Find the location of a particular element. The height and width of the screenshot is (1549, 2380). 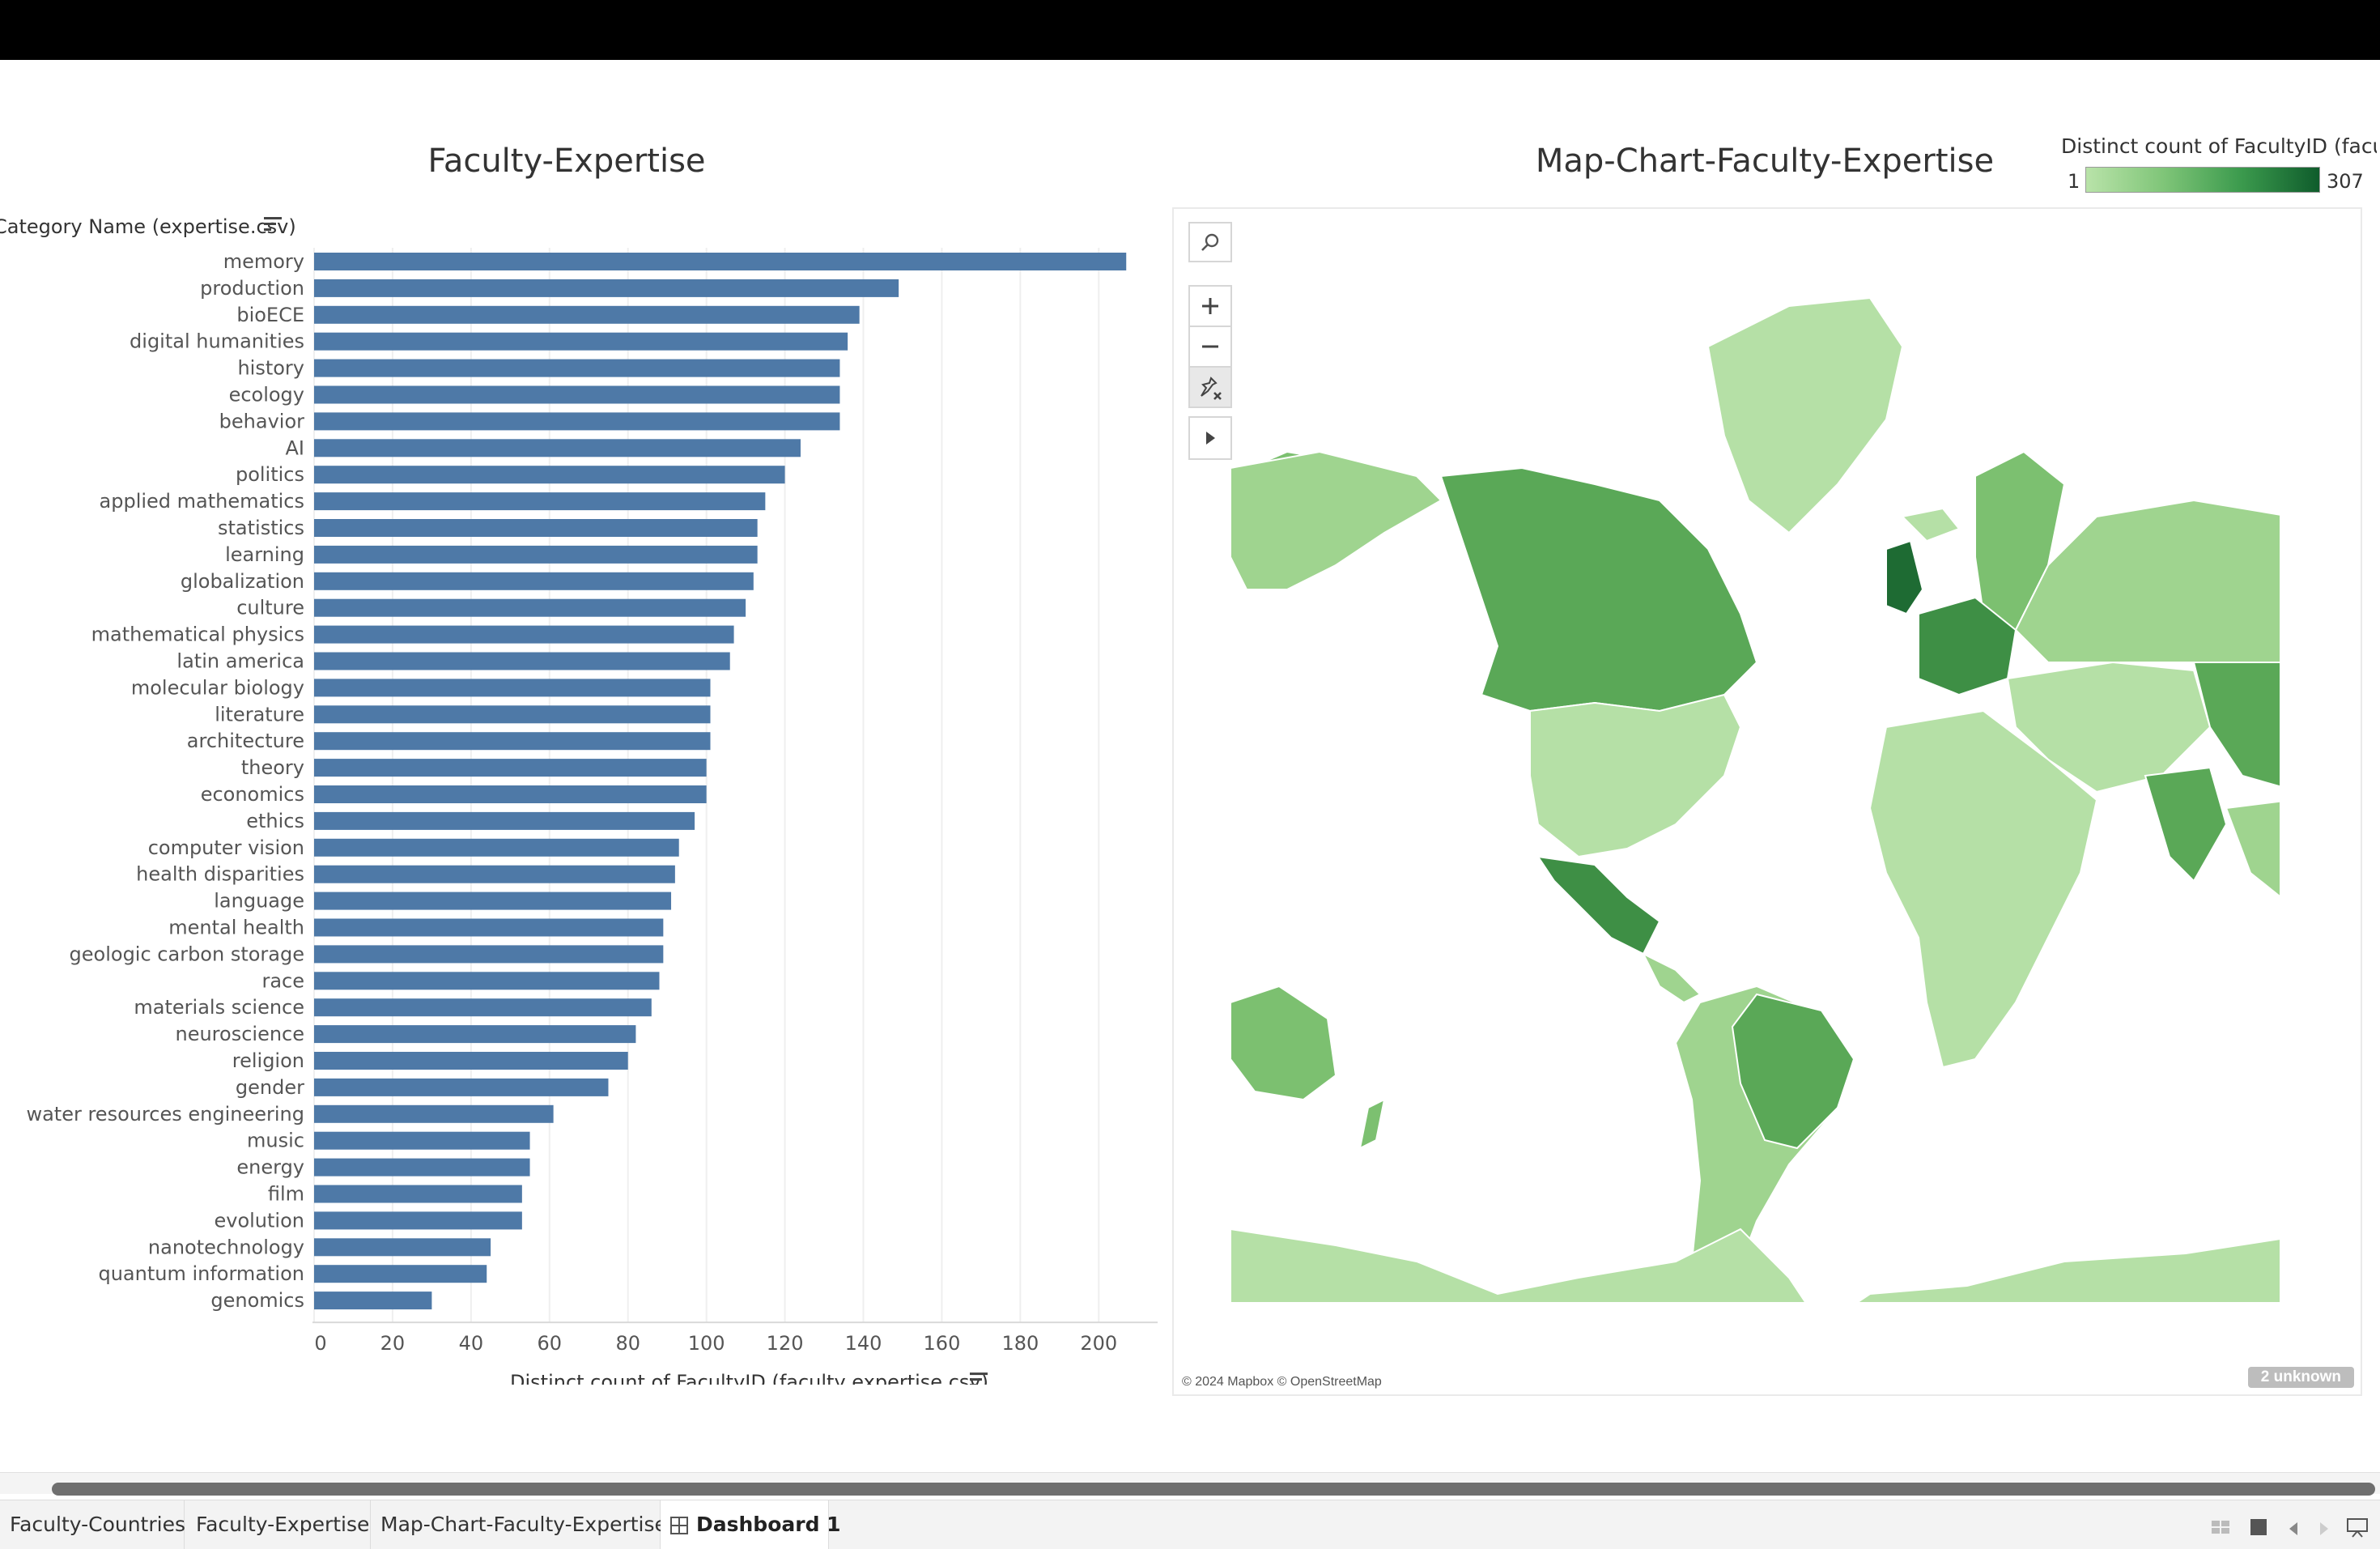

zoom-in-icon is located at coordinates (1210, 306).